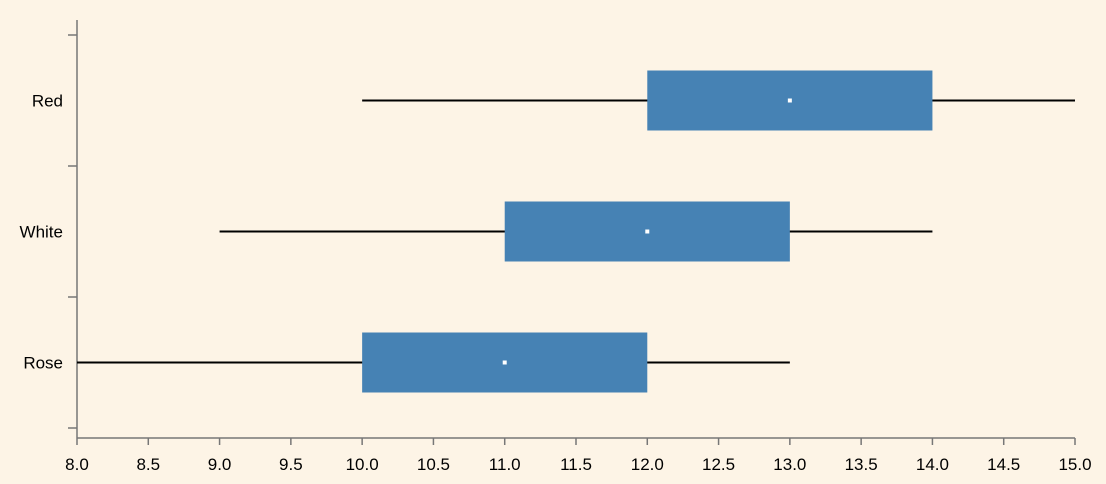  I want to click on x-tick-label: 9.0, so click(220, 464).